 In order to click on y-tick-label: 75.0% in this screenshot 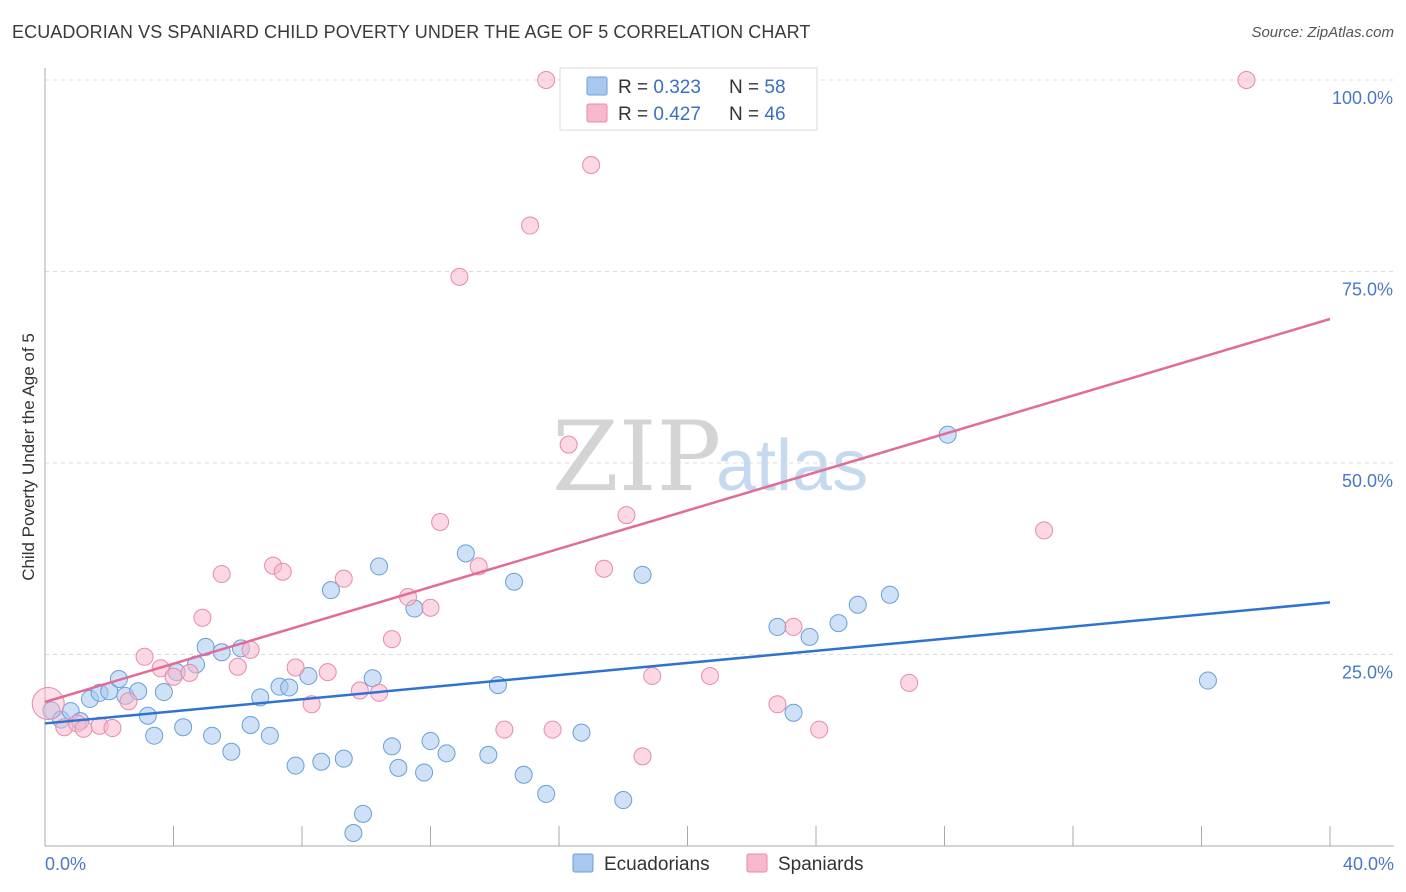, I will do `click(1367, 290)`.